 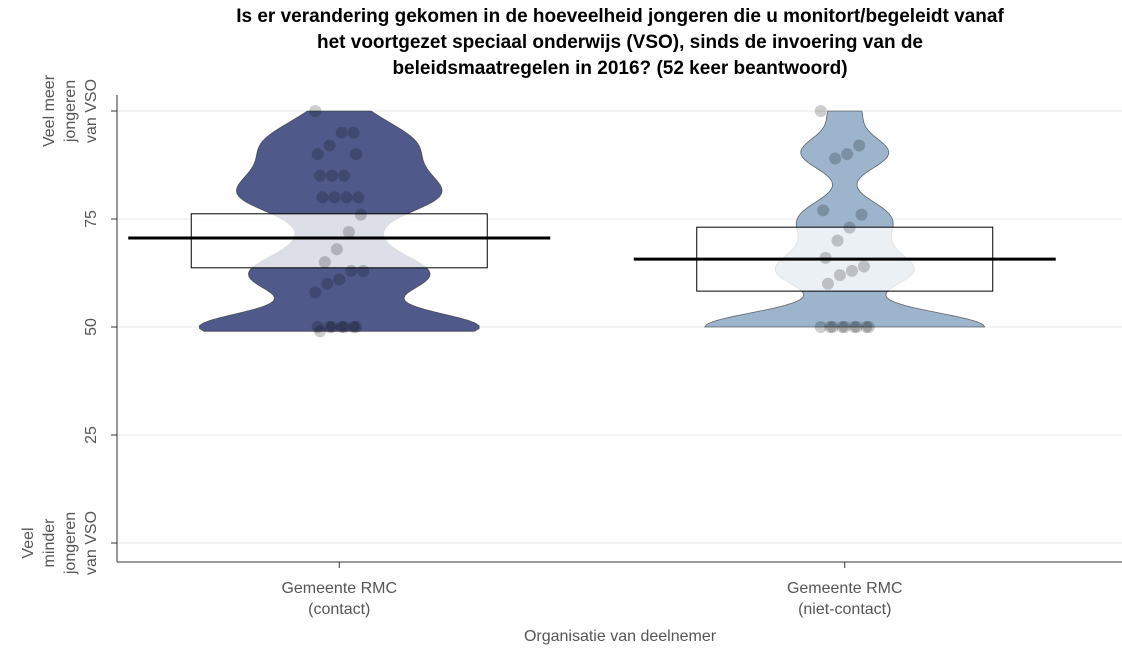 I want to click on x-tick-label: Gemeente RMC (niet-contact), so click(x=845, y=599).